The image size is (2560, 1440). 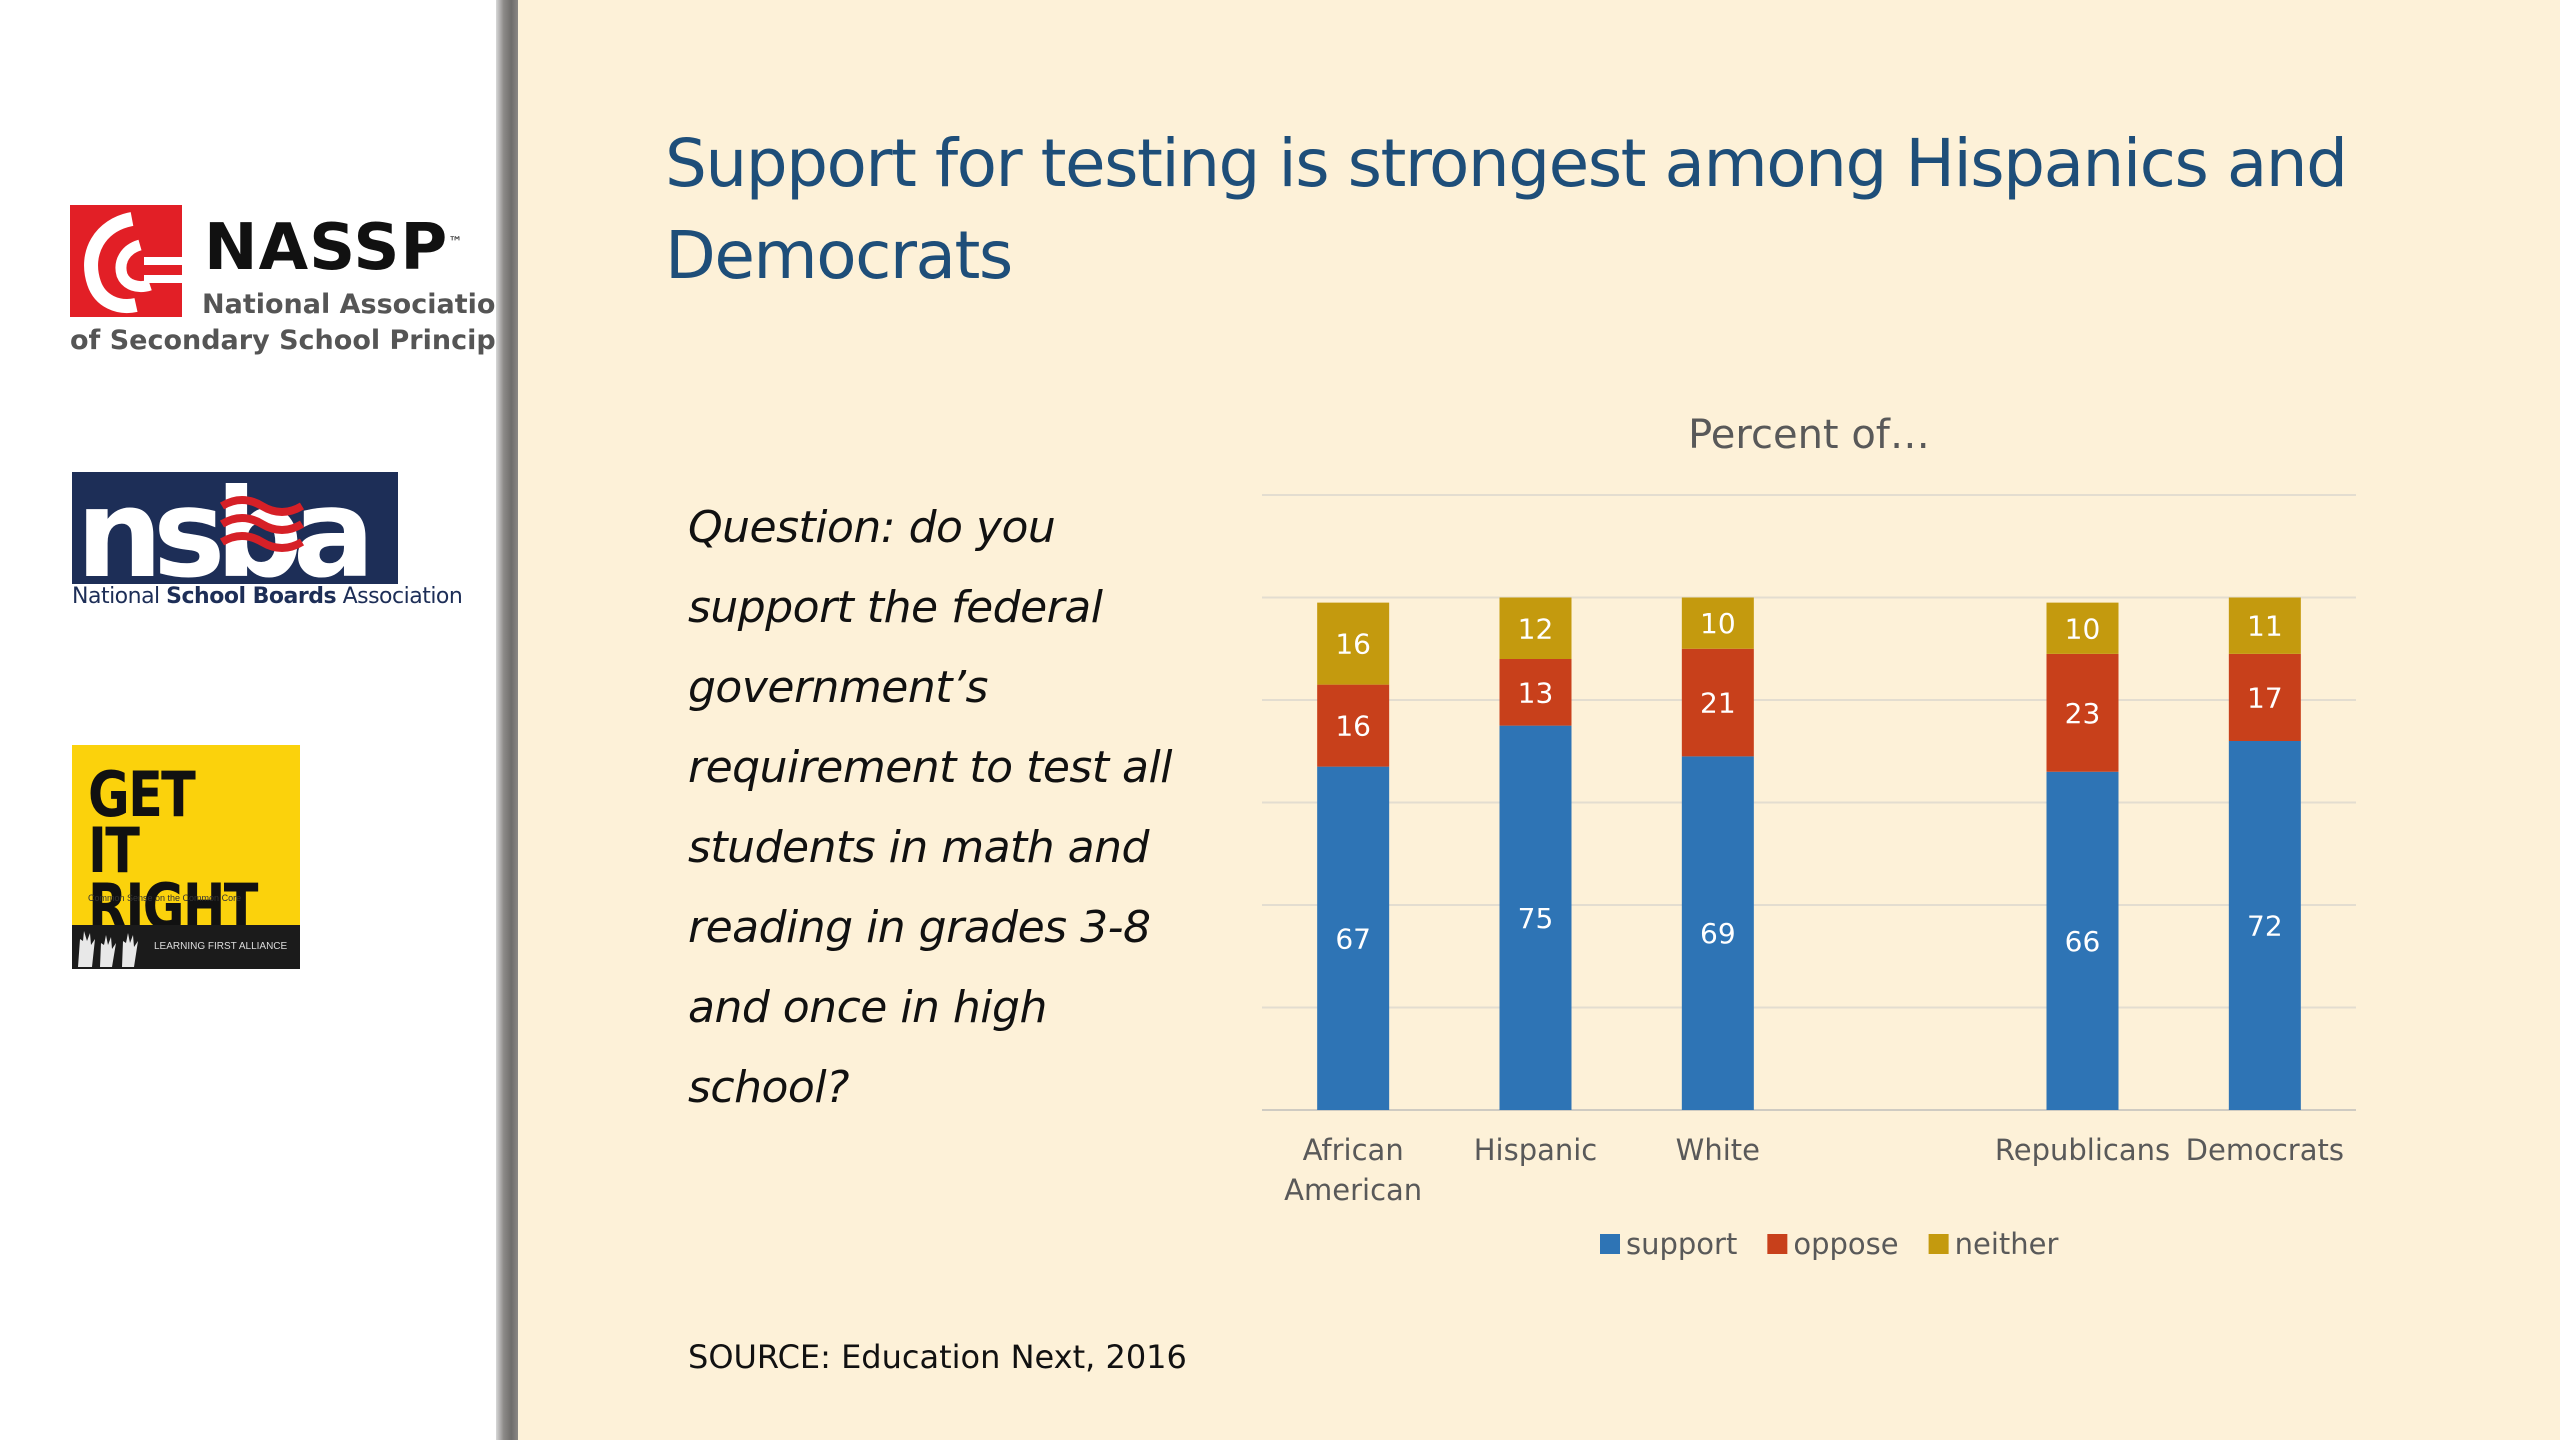 I want to click on nassp-line1: National Association, so click(x=358, y=304).